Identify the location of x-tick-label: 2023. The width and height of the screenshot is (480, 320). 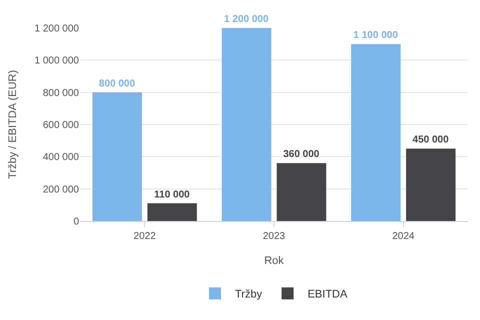
(274, 236).